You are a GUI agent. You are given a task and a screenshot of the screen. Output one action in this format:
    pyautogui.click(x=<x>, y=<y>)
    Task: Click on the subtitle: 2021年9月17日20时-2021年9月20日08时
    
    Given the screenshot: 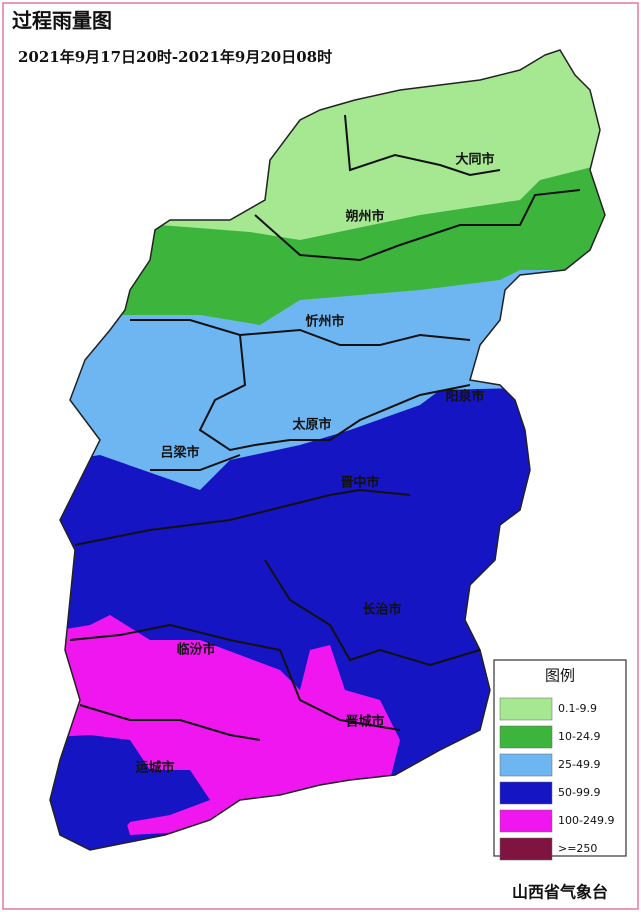 What is the action you would take?
    pyautogui.click(x=175, y=57)
    